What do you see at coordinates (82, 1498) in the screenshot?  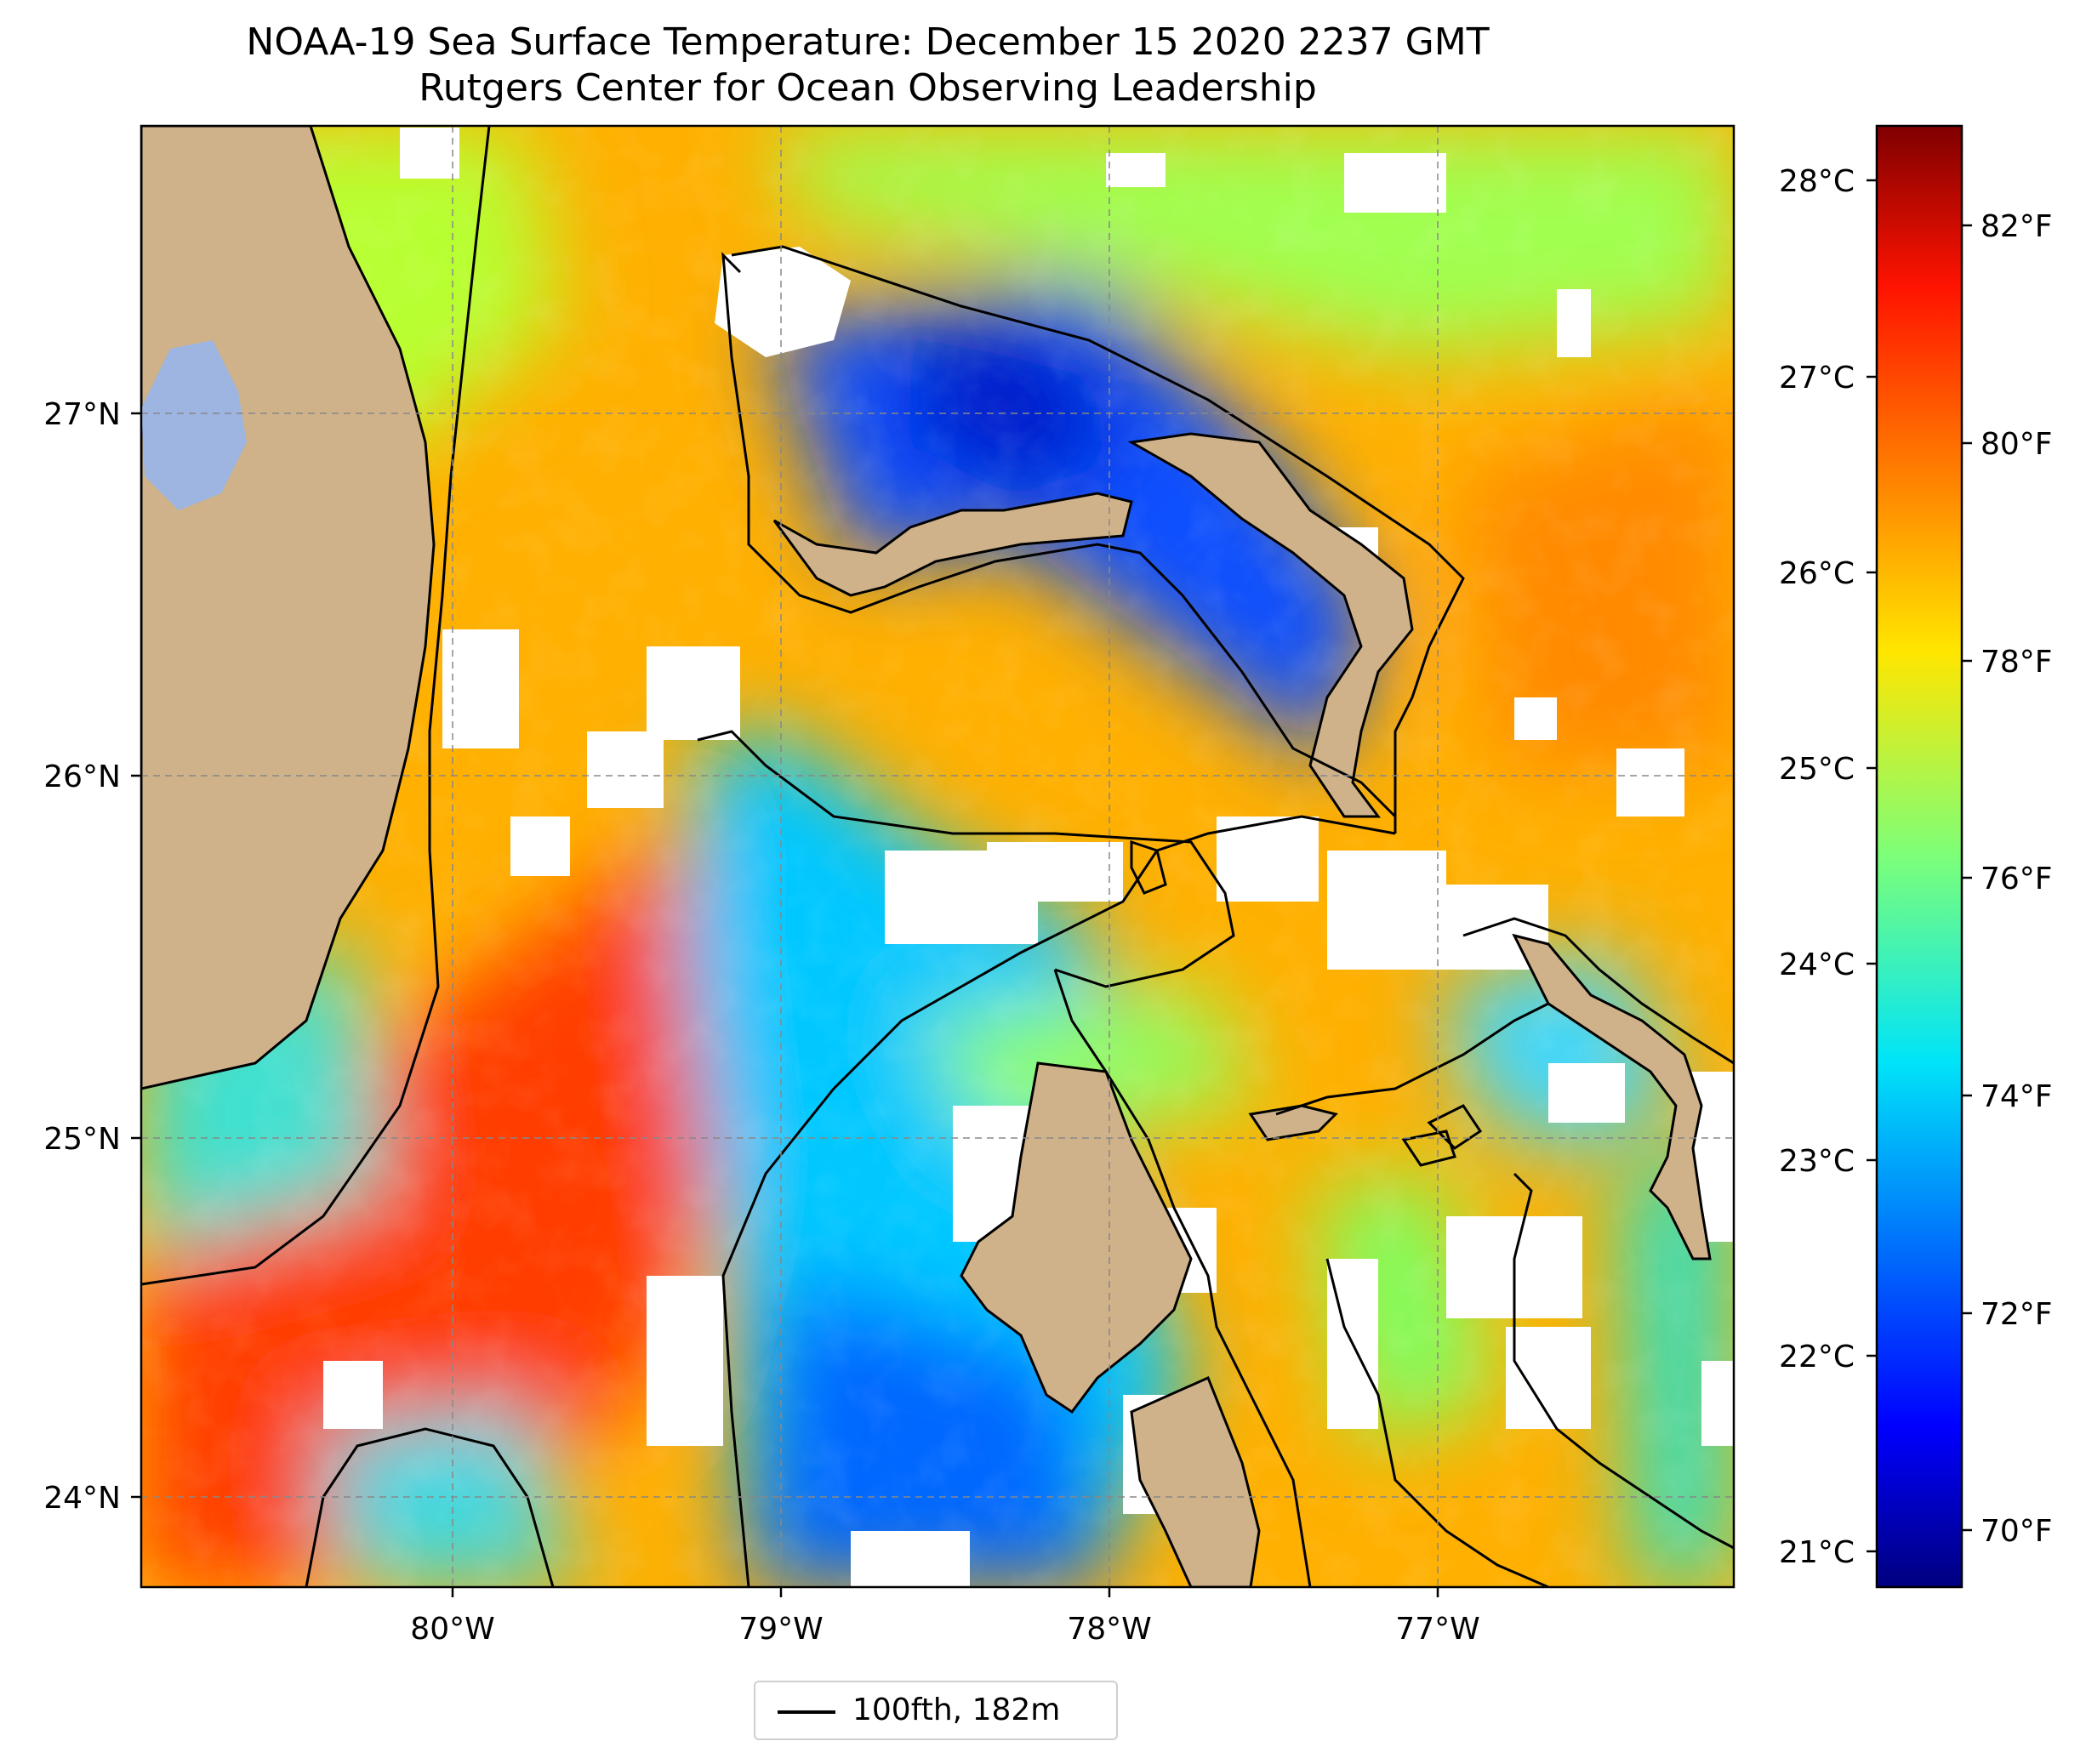 I see `lat-tick-label: 24°N` at bounding box center [82, 1498].